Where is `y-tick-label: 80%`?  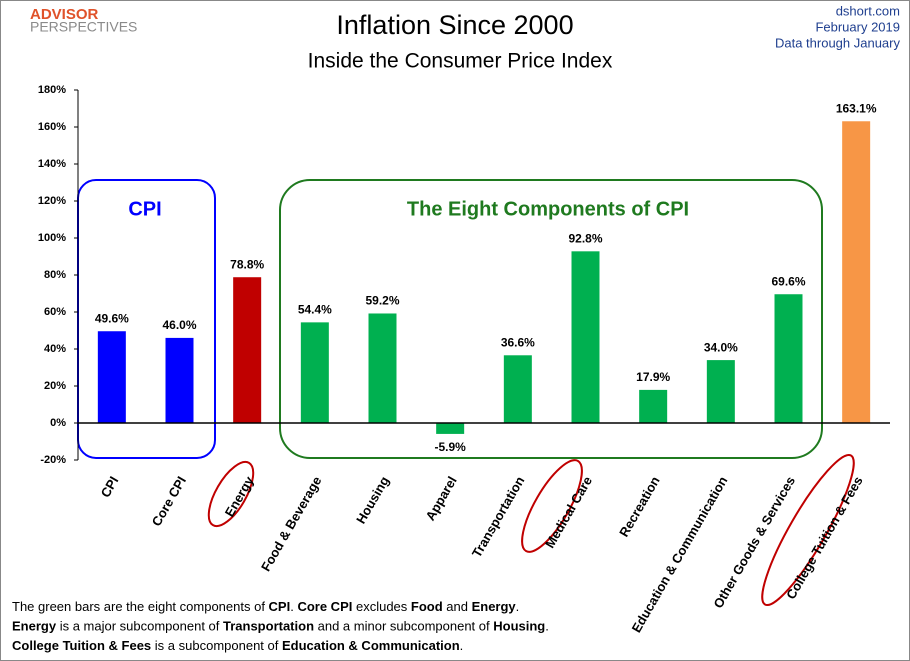 y-tick-label: 80% is located at coordinates (55, 275).